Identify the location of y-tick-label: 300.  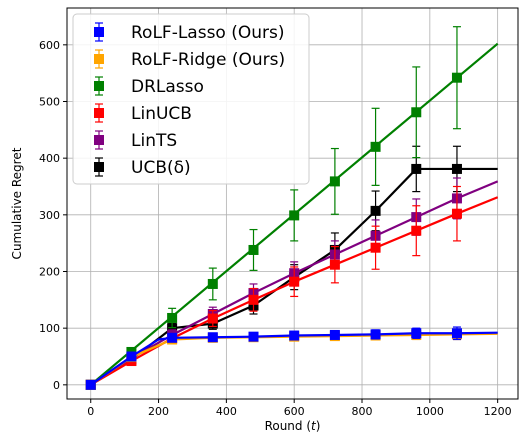
(49, 215).